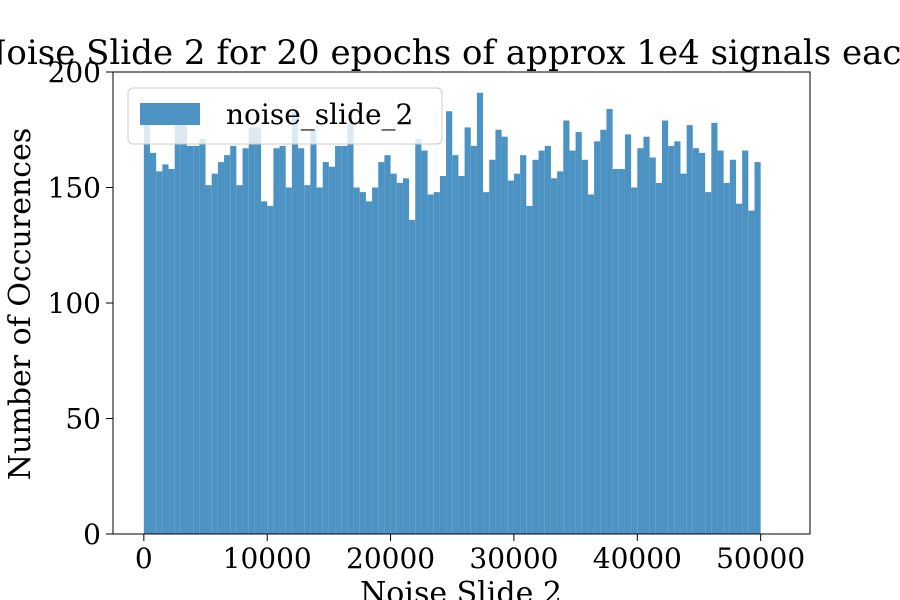  Describe the element at coordinates (74, 303) in the screenshot. I see `y-tick-label: 100` at that location.